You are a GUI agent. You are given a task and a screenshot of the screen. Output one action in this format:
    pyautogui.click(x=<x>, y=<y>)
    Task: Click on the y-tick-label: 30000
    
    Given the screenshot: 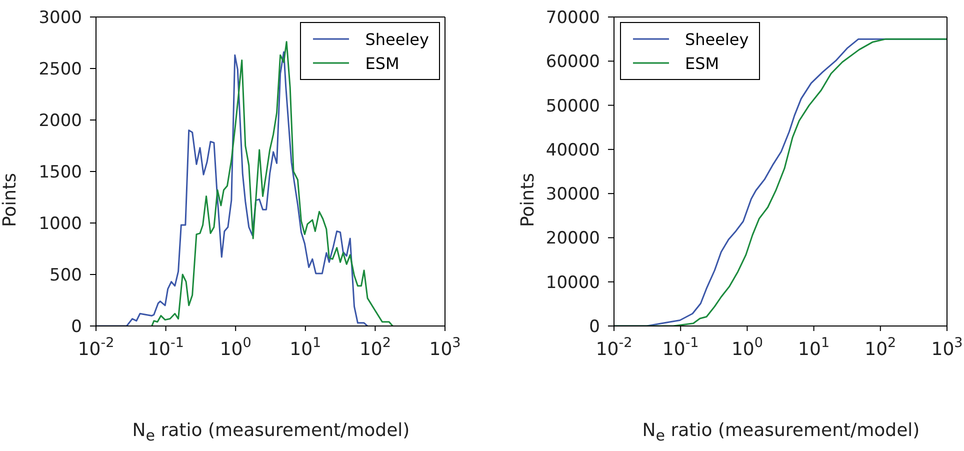 What is the action you would take?
    pyautogui.click(x=573, y=194)
    